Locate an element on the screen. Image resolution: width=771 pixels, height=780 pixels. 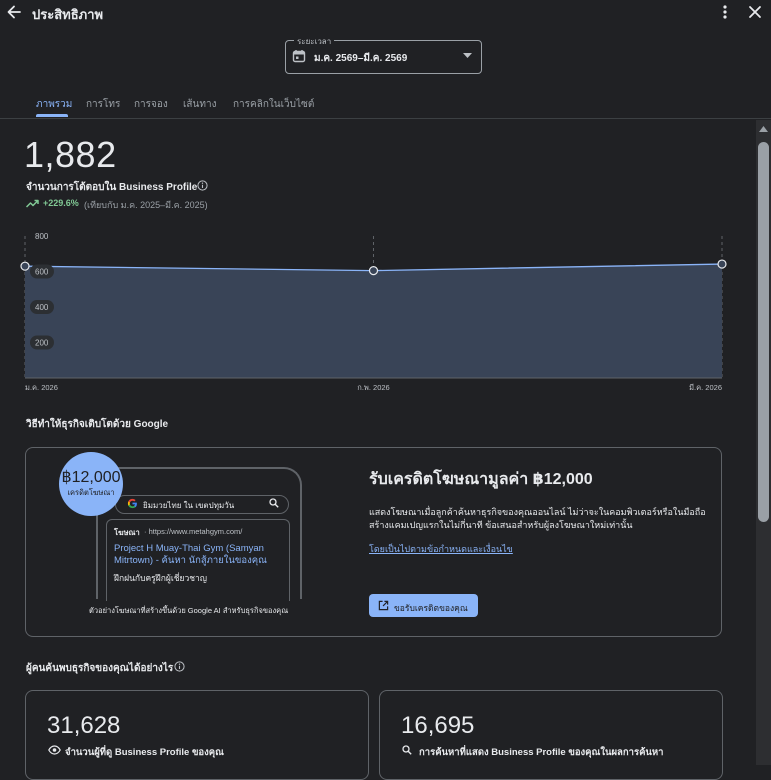
mock-ad-result is located at coordinates (198, 560).